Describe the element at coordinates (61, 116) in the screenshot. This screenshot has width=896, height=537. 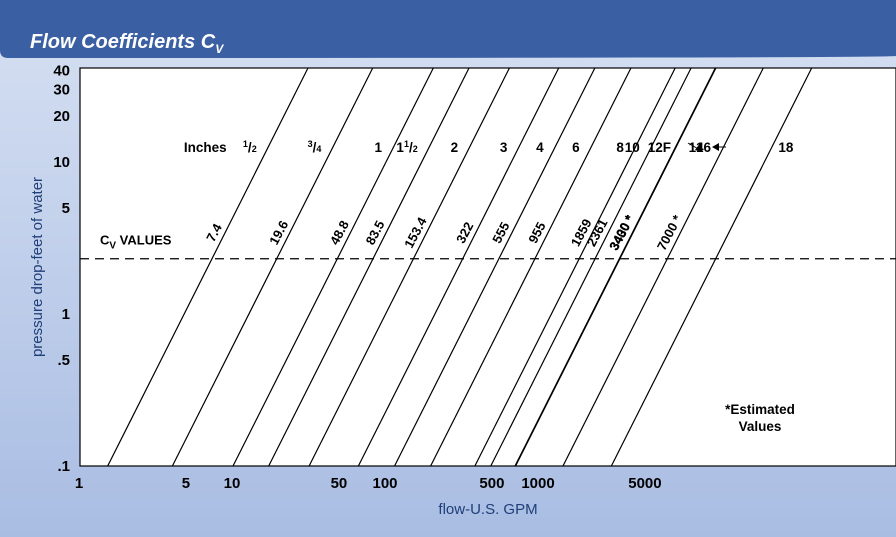
I see `y-tick-label: 20` at that location.